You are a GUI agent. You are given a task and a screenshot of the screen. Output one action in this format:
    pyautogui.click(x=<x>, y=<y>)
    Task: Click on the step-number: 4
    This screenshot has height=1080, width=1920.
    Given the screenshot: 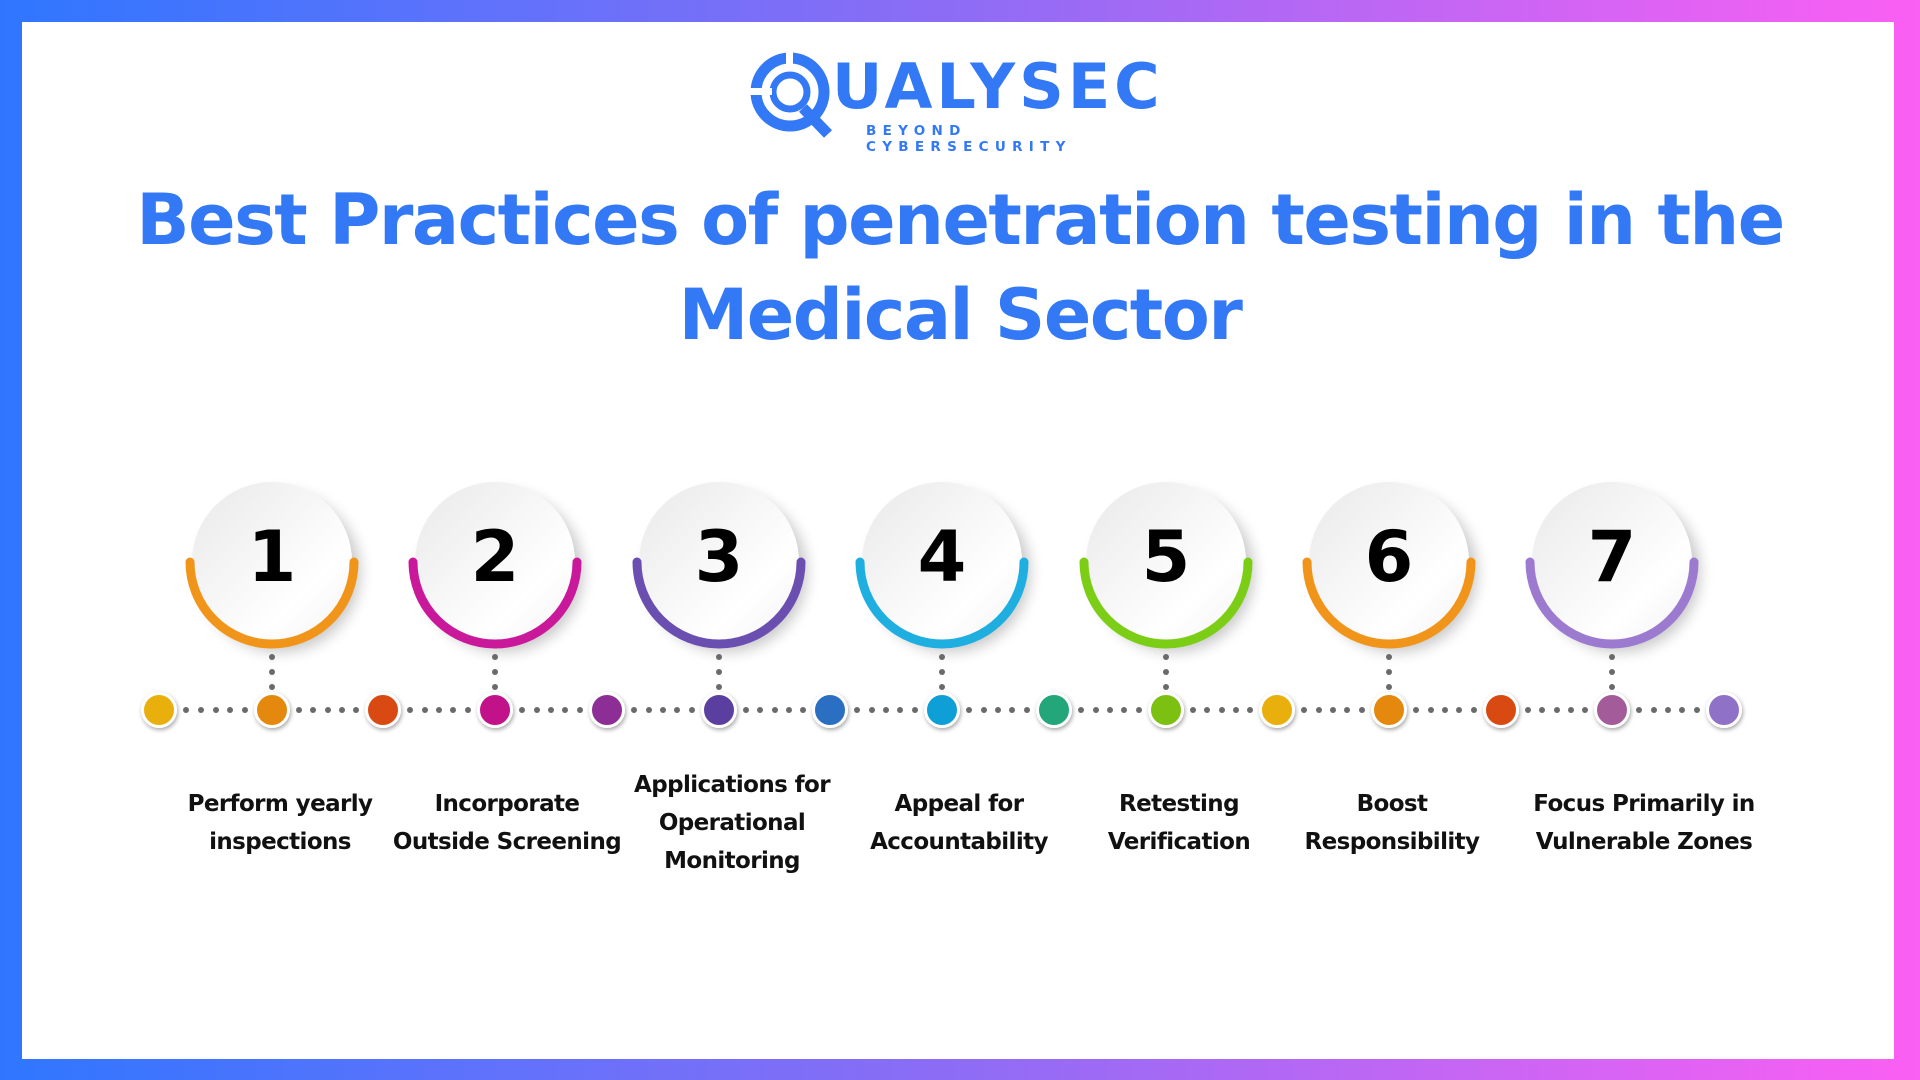 What is the action you would take?
    pyautogui.click(x=942, y=557)
    